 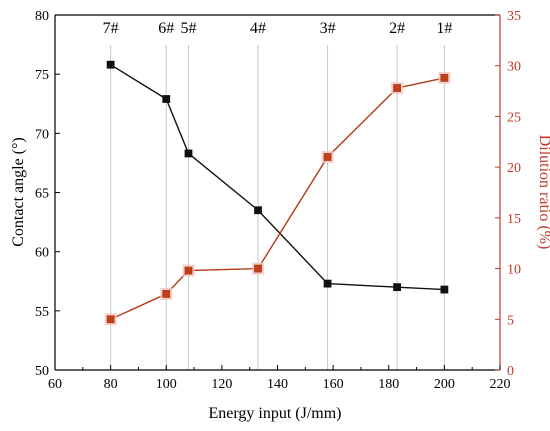 What do you see at coordinates (42, 371) in the screenshot?
I see `y-tick-label: 50` at bounding box center [42, 371].